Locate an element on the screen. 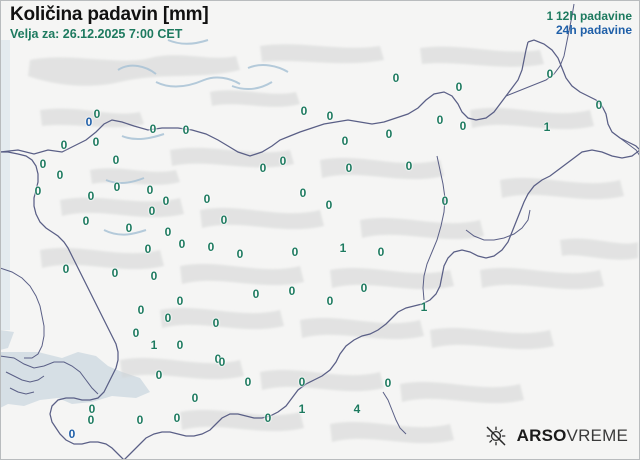 The image size is (640, 460). neighbour-border-ne is located at coordinates (540, 50).